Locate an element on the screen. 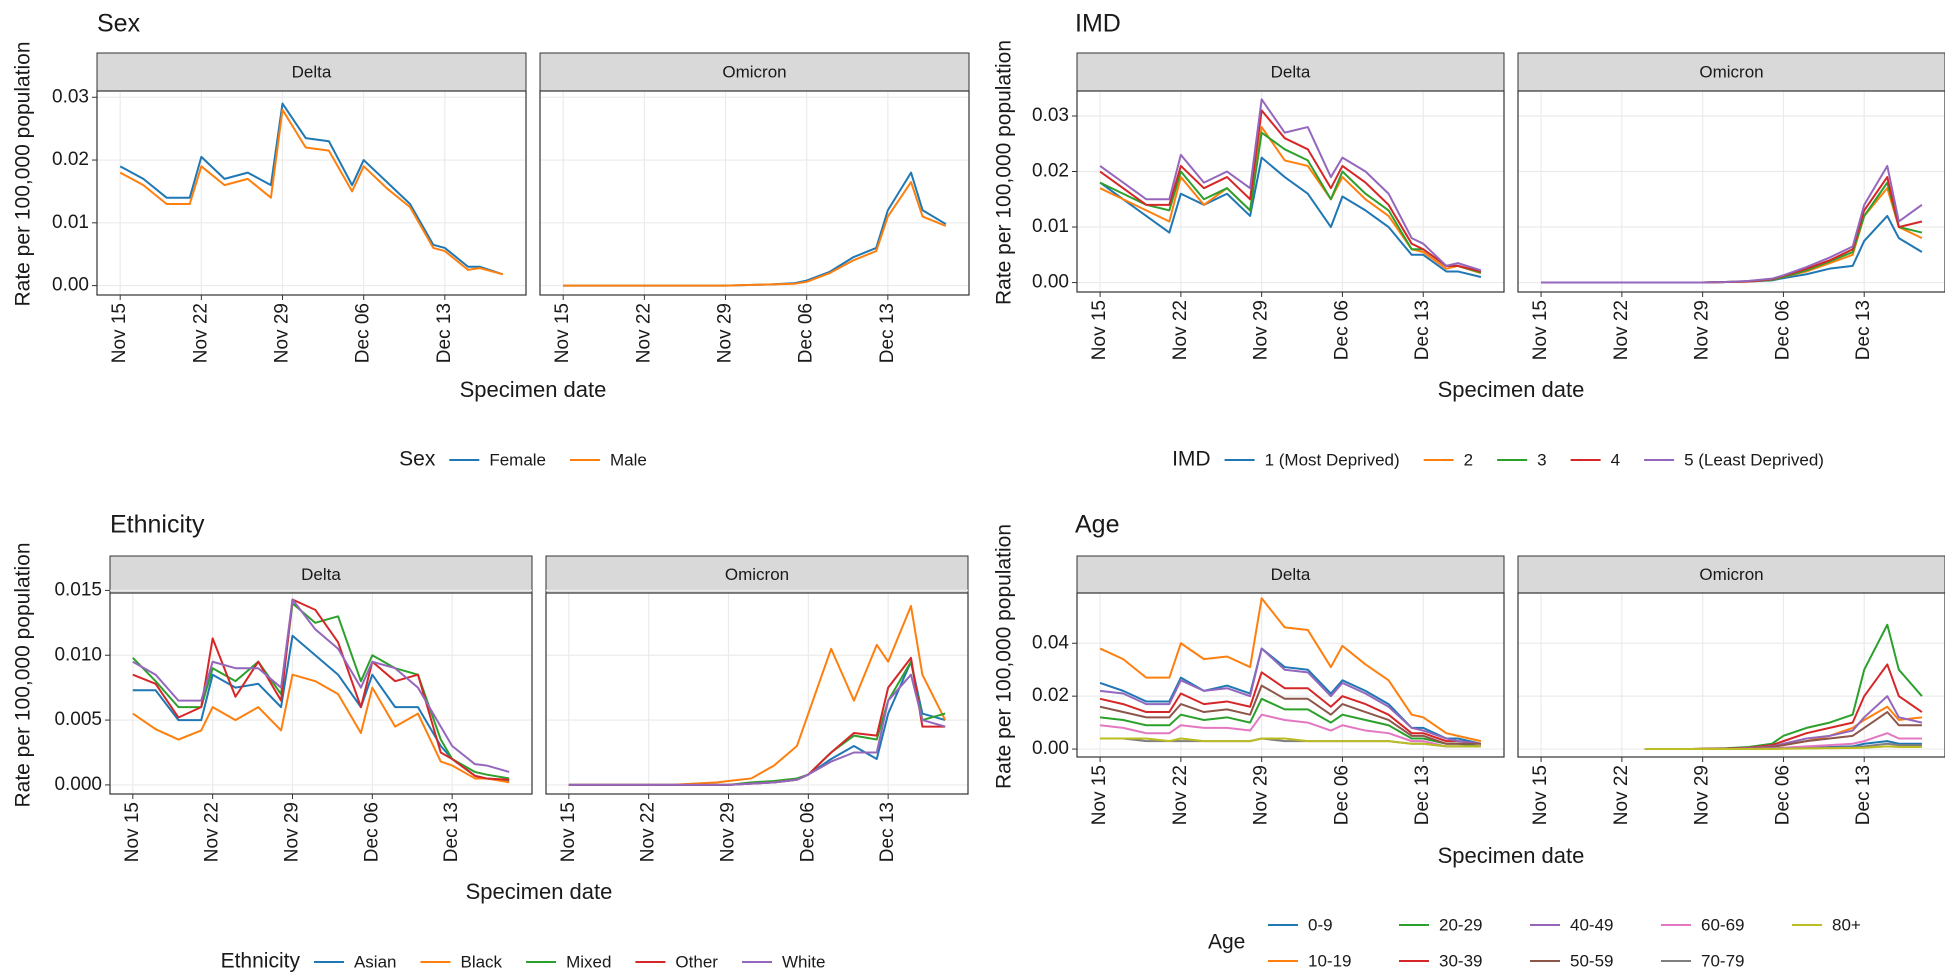 The image size is (1945, 975). panel-title: Ethnicity is located at coordinates (157, 525).